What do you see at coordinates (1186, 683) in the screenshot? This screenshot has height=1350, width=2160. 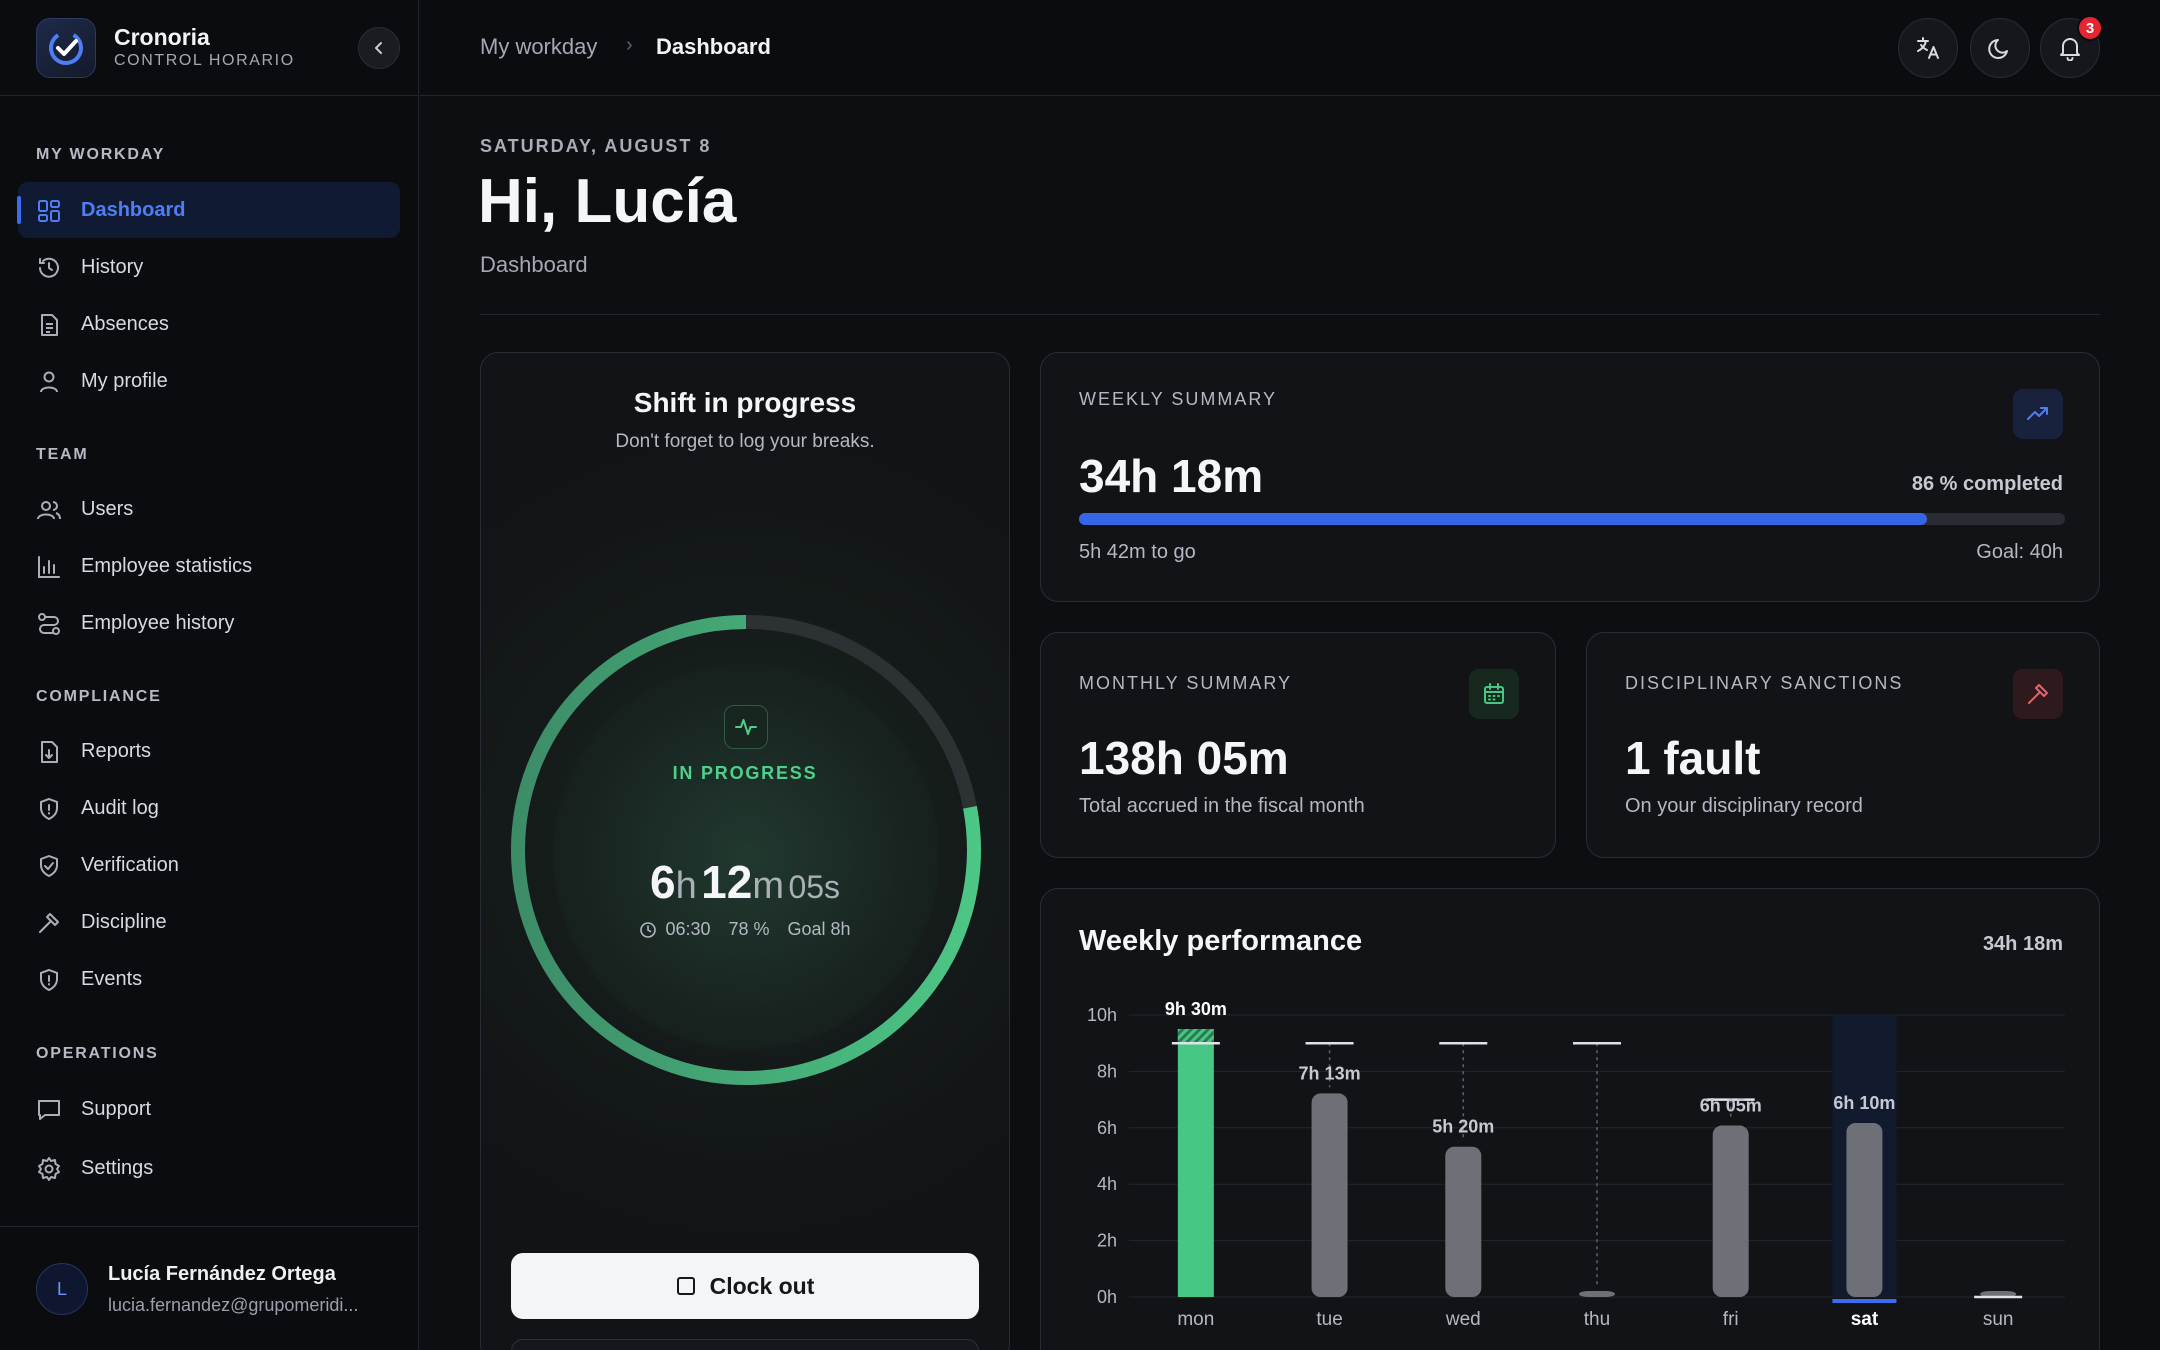 I see `monthly-summary-label: MONTHLY SUMMARY` at bounding box center [1186, 683].